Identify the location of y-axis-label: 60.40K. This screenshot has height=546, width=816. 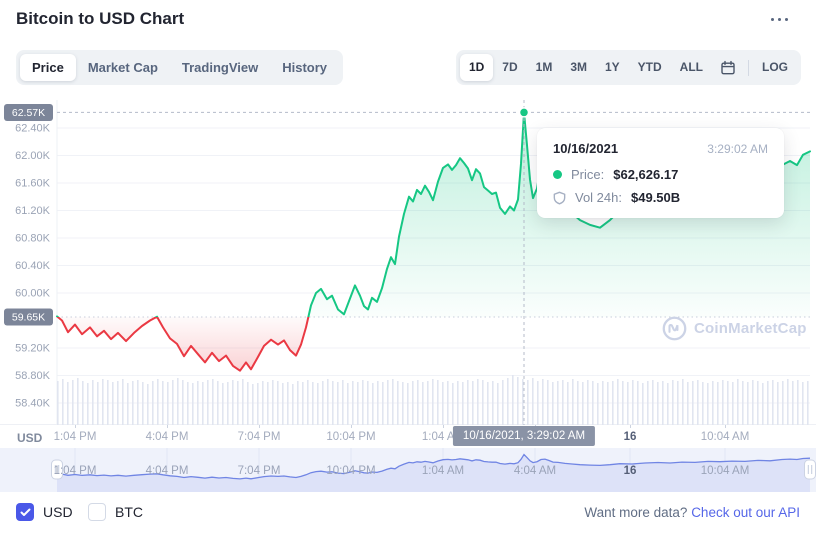
(33, 266).